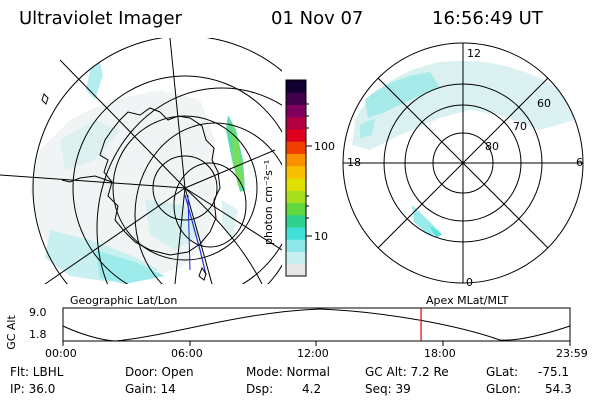 This screenshot has height=400, width=600. Describe the element at coordinates (33, 389) in the screenshot. I see `ip-status: IP: 36.0` at that location.